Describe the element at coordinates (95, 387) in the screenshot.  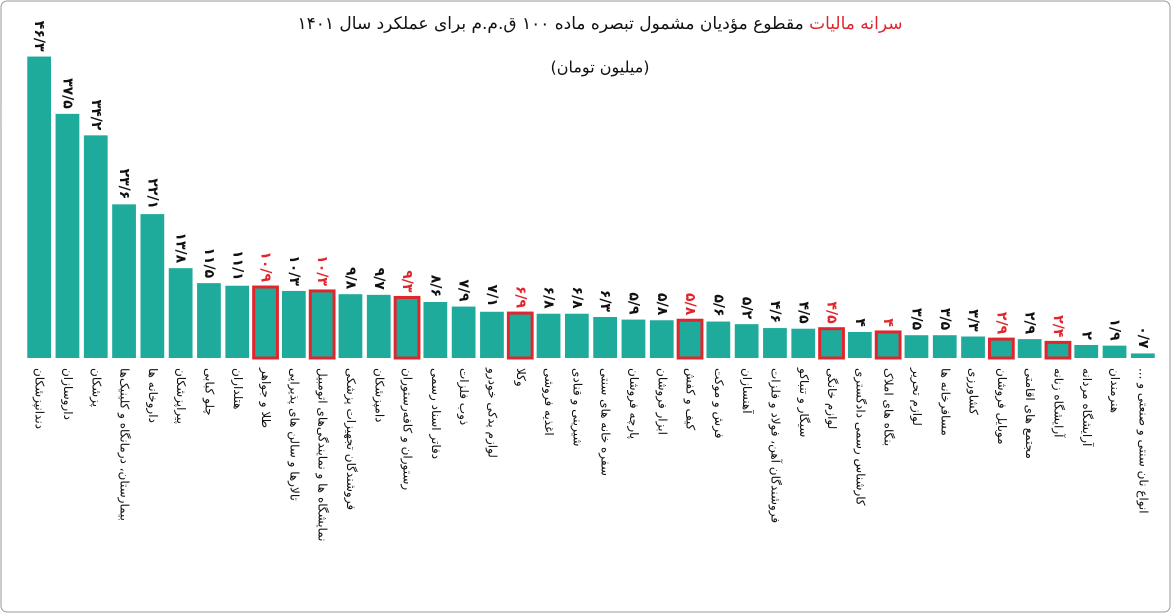
I see `x-tick-label: پزشکان` at that location.